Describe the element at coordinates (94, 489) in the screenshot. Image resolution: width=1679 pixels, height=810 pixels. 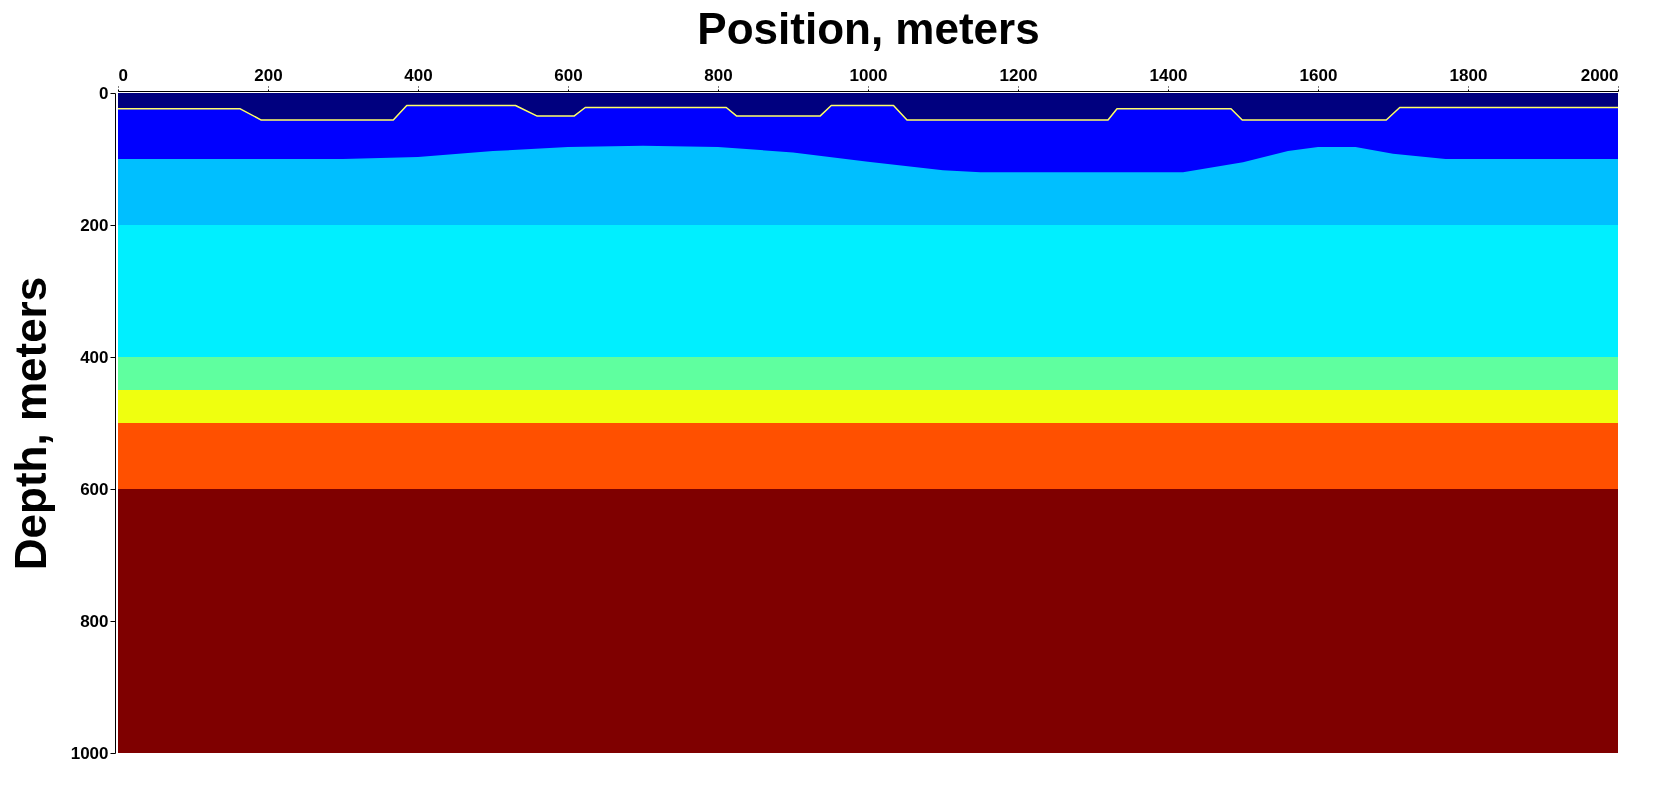
I see `y-tick-label: 600` at that location.